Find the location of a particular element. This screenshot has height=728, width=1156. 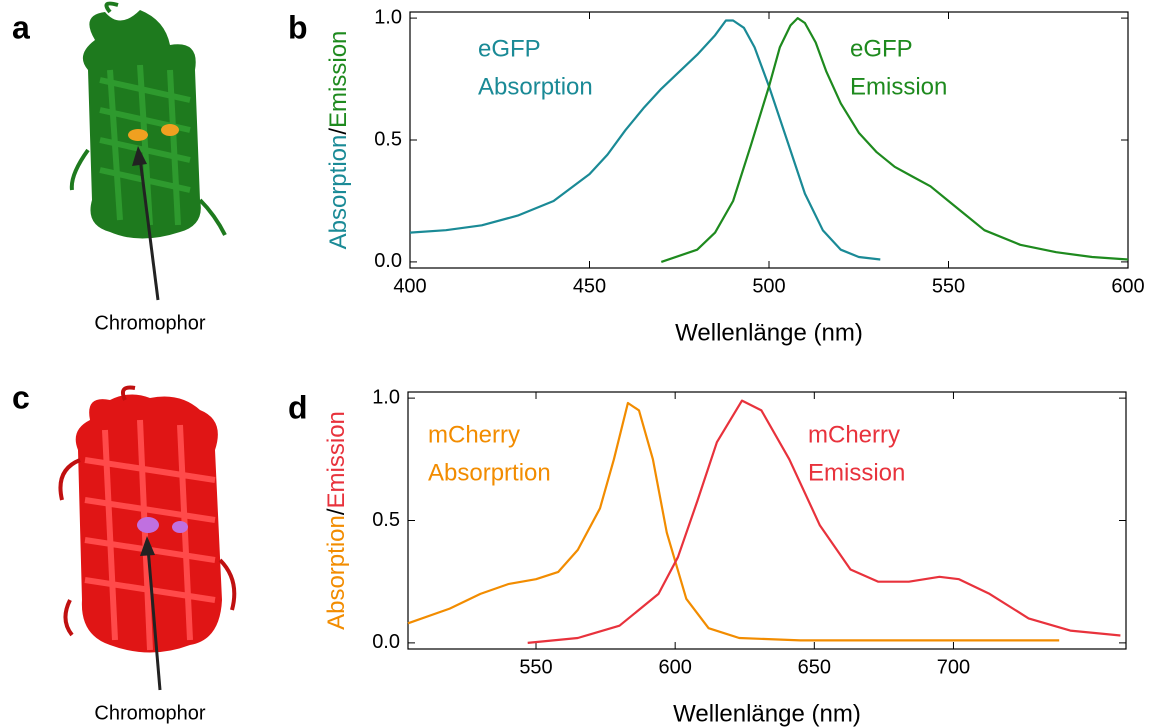

mcherry-structure is located at coordinates (147, 538).